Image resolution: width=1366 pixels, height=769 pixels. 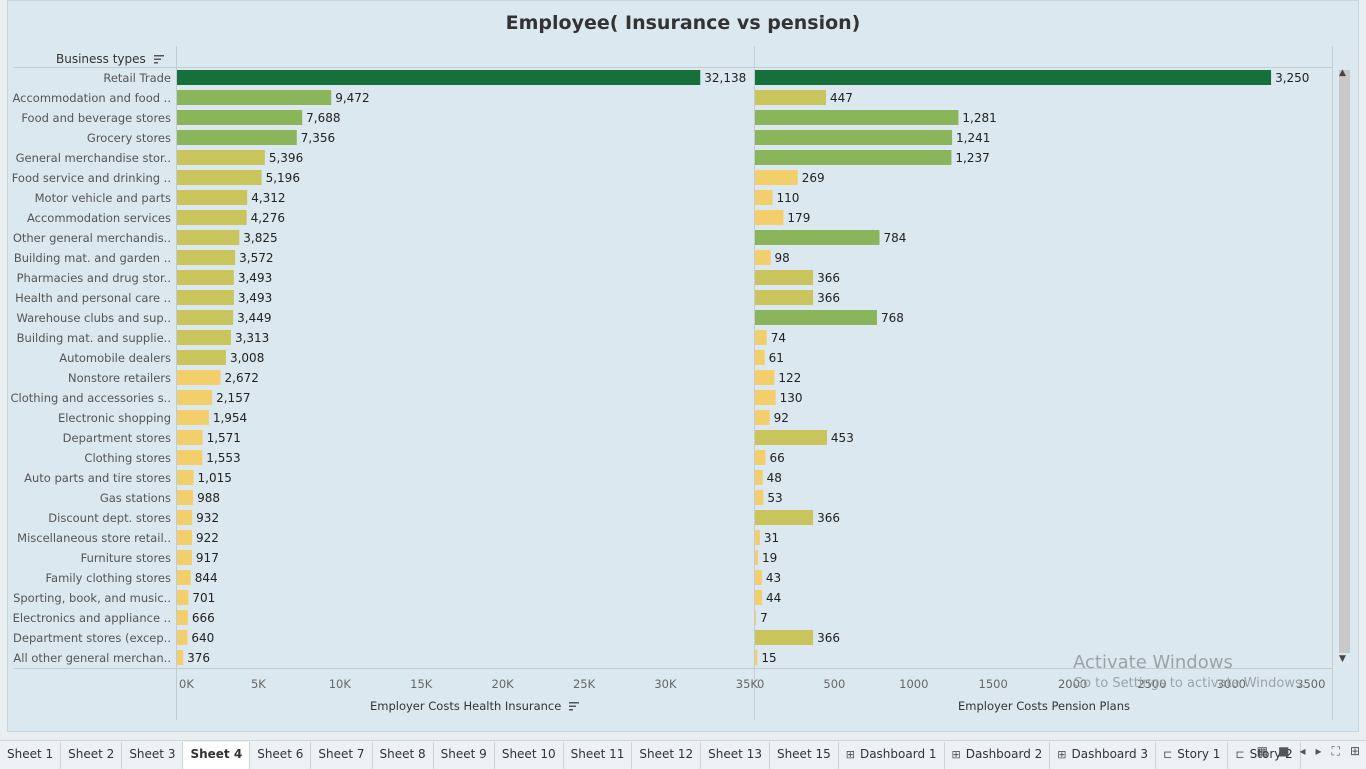 What do you see at coordinates (403, 755) in the screenshot?
I see `tab-sheet-8: Sheet 8` at bounding box center [403, 755].